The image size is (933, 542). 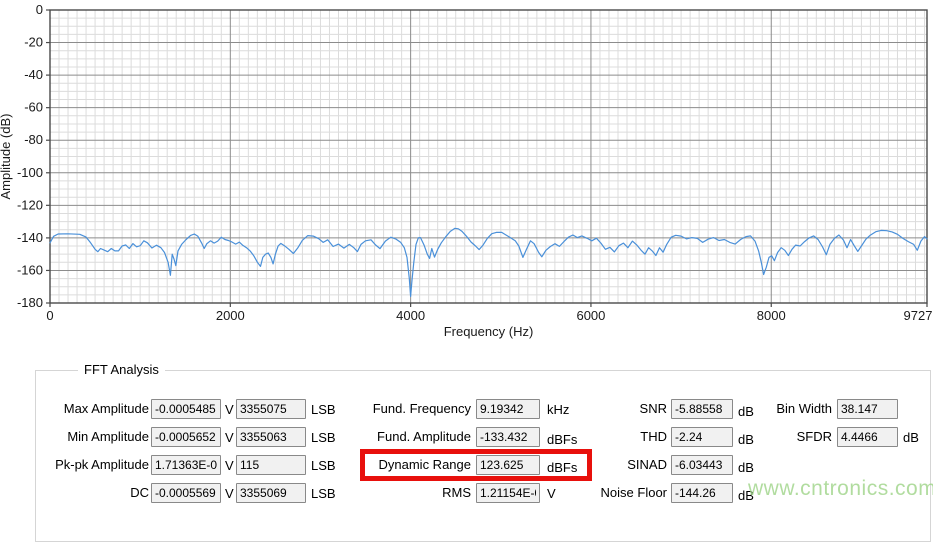 What do you see at coordinates (230, 315) in the screenshot?
I see `svg-text: 2000` at bounding box center [230, 315].